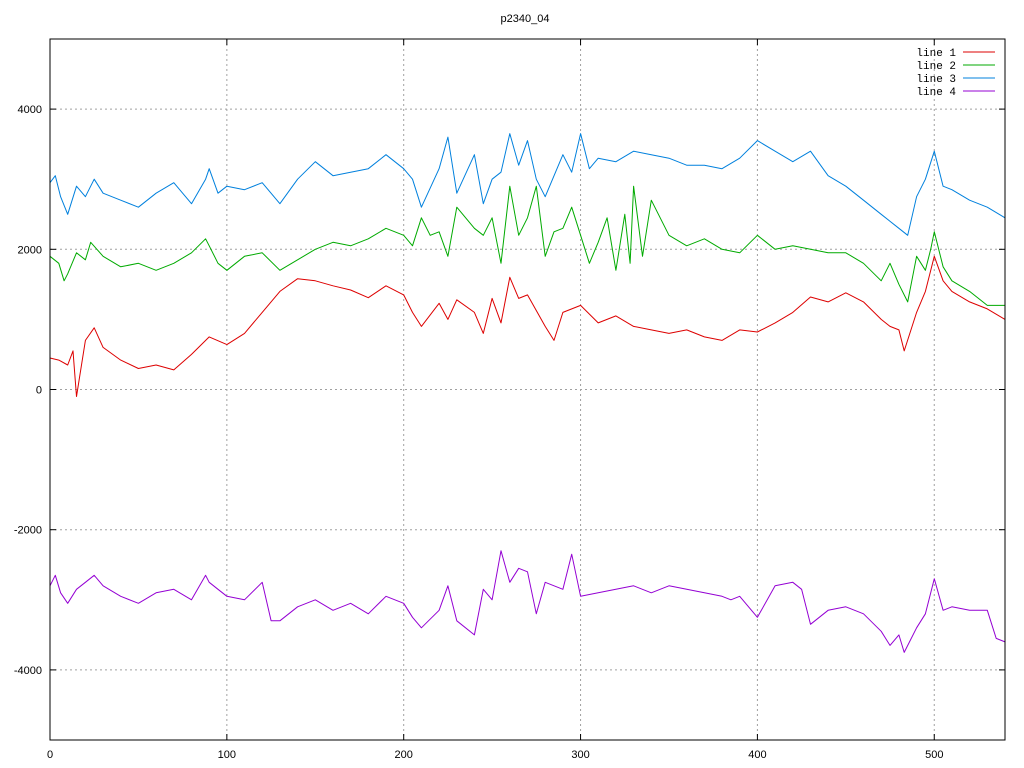 The width and height of the screenshot is (1024, 768). I want to click on x-tick-label: 500, so click(934, 755).